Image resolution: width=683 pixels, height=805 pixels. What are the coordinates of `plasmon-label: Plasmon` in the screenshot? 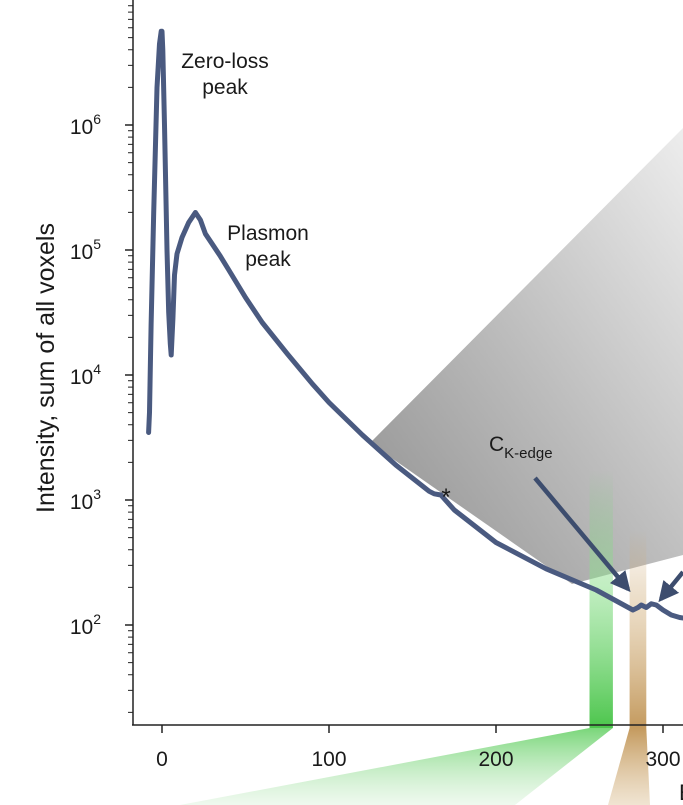 It's located at (268, 233).